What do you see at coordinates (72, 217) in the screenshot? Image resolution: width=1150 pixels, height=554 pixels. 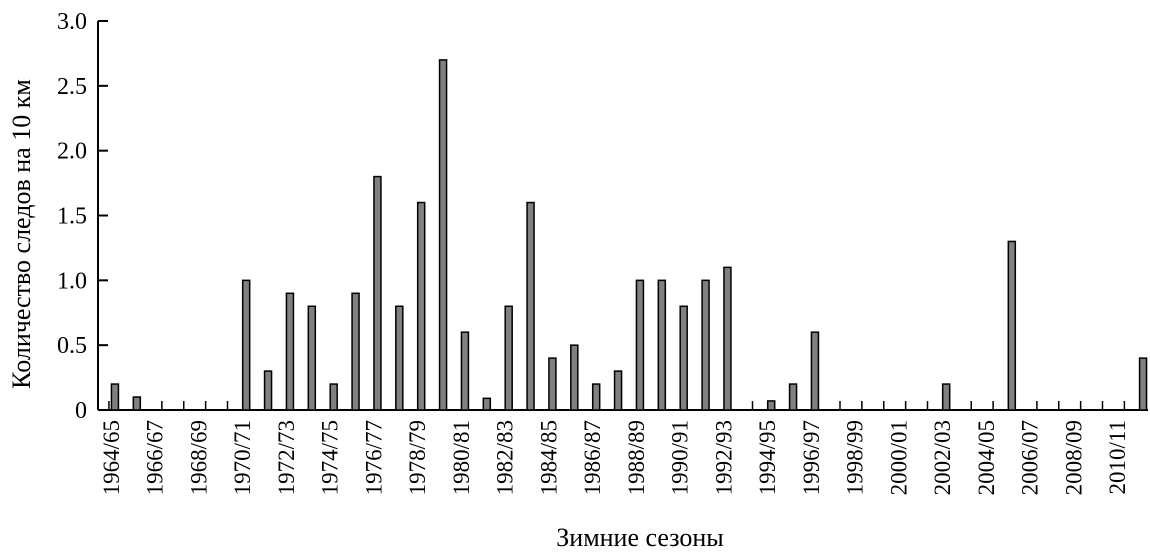 I see `y-tick-label: 1.5` at bounding box center [72, 217].